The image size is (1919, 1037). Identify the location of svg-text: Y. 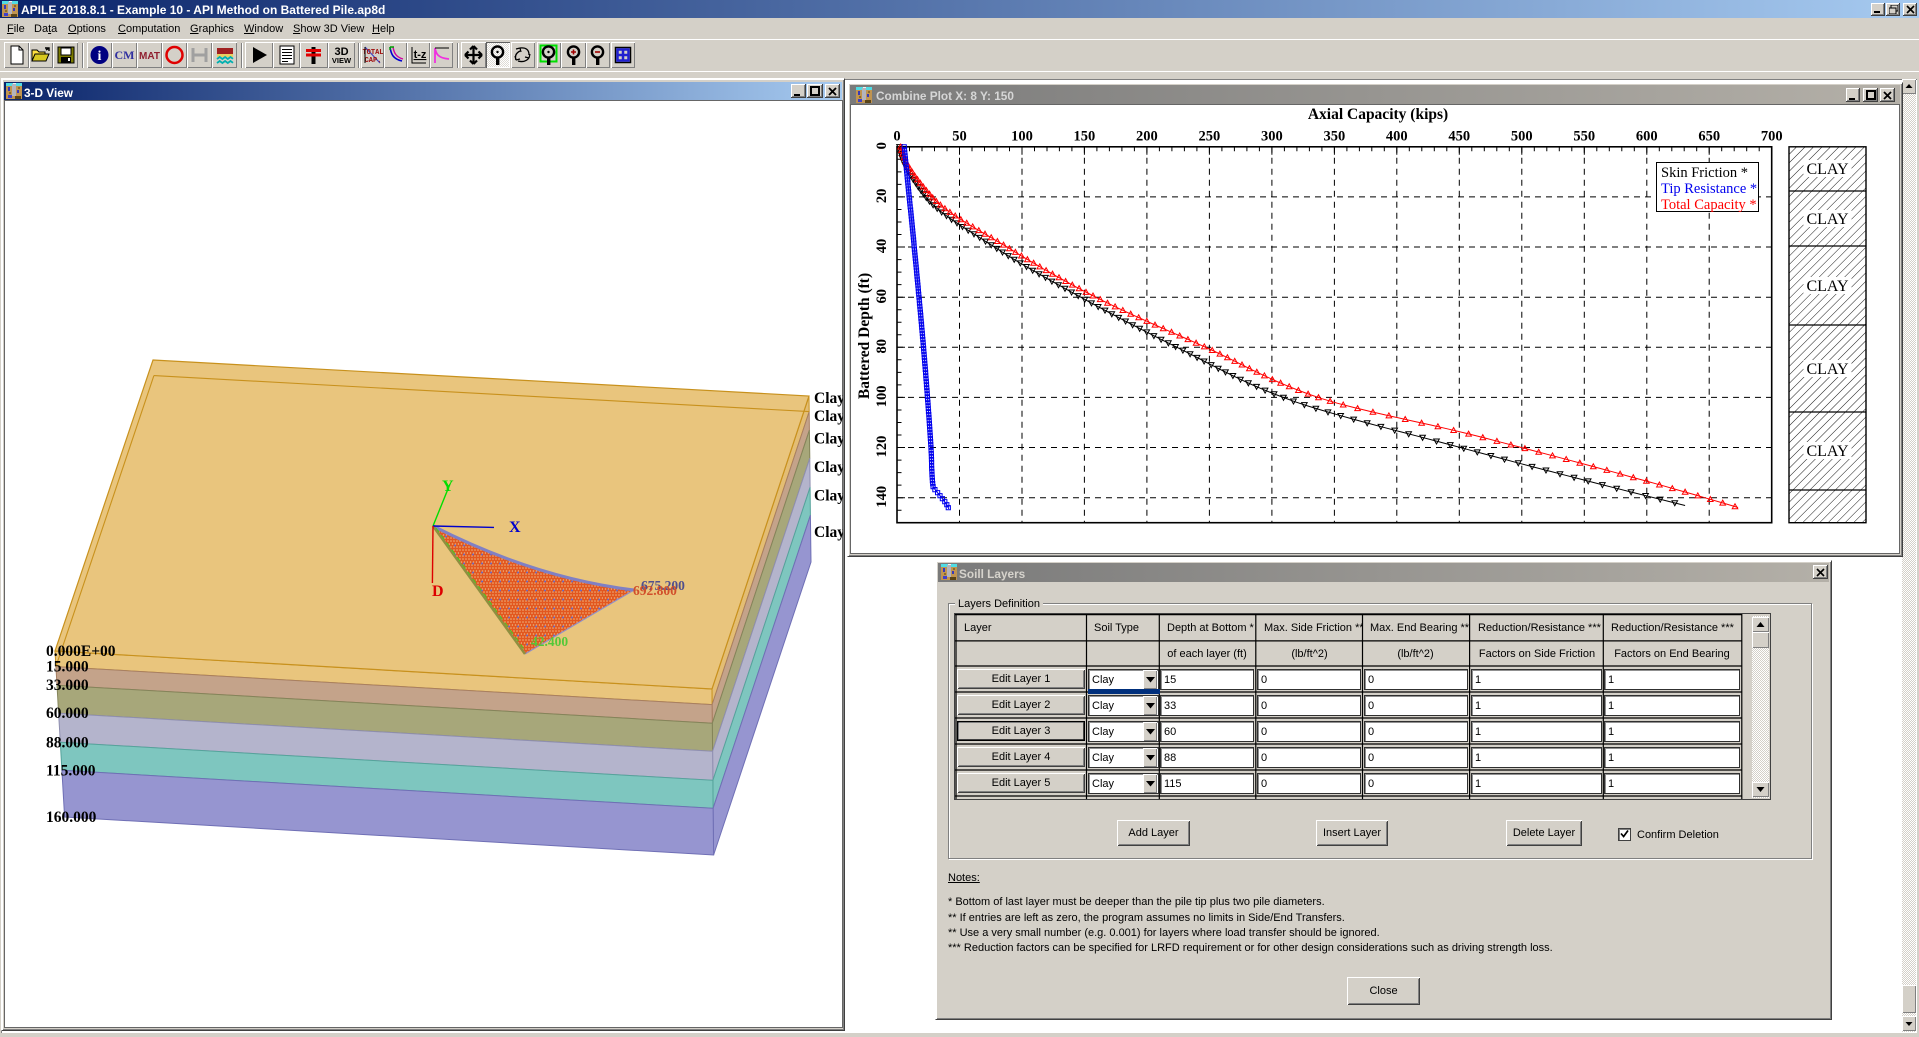
(448, 486).